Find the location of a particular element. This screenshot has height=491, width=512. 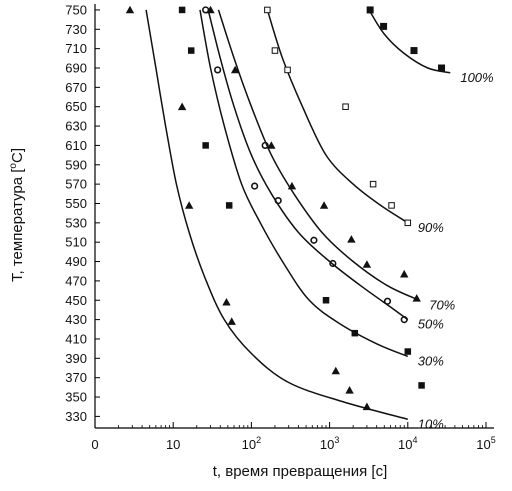

y-tick-label: 570 is located at coordinates (76, 184).